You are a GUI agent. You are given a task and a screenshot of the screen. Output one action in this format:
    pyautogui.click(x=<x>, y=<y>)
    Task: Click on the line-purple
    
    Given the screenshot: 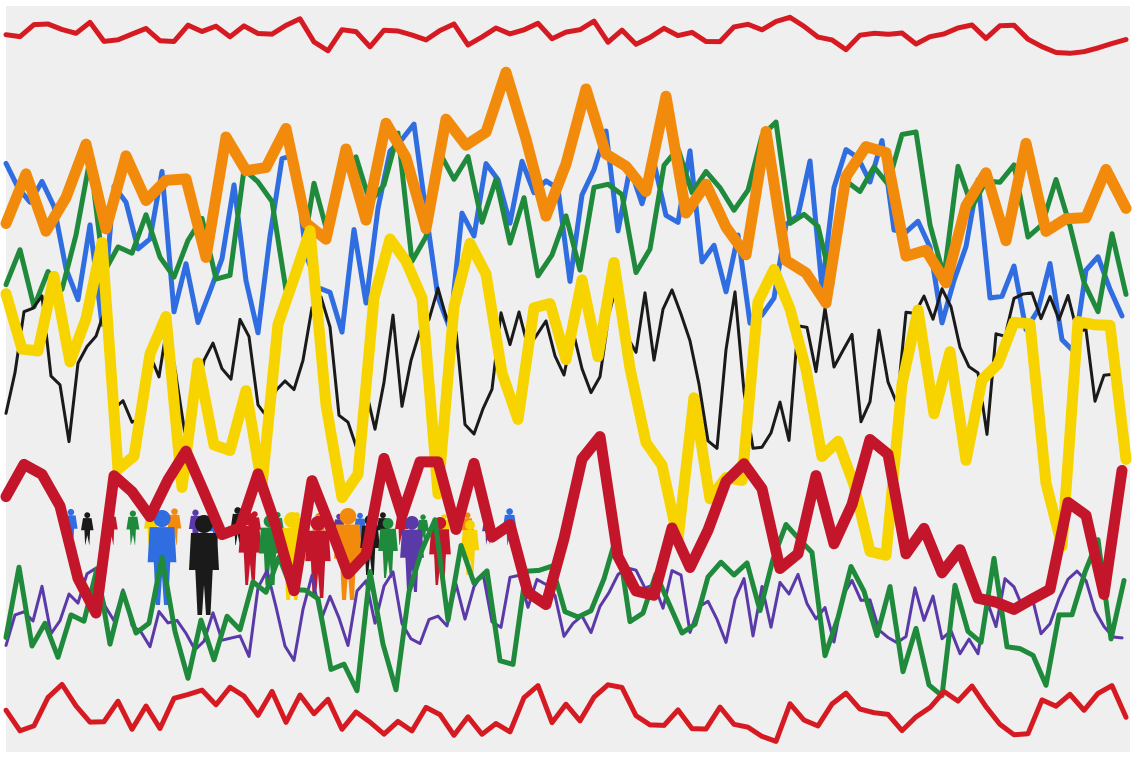 What is the action you would take?
    pyautogui.click(x=564, y=614)
    